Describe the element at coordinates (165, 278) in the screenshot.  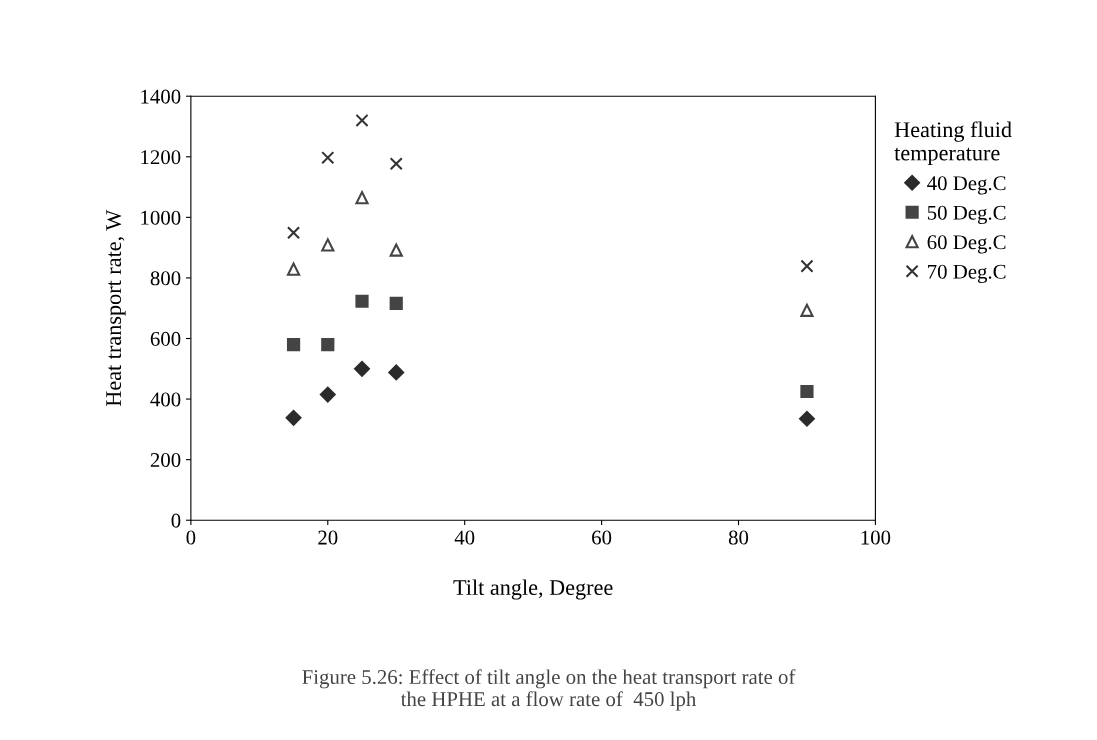
I see `y-tick-label: 800` at that location.